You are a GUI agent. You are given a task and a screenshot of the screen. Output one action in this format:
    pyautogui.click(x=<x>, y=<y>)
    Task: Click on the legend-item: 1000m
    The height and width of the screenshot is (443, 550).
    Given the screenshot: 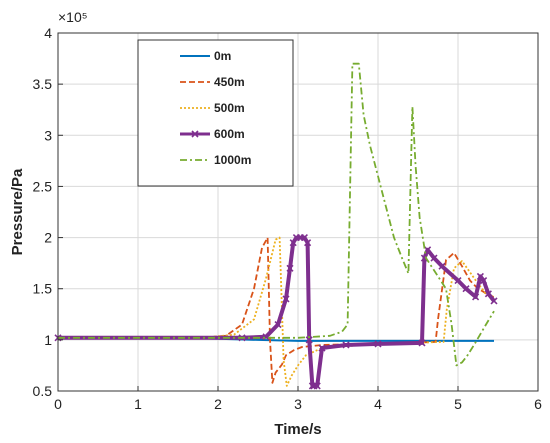 What is the action you would take?
    pyautogui.click(x=215, y=160)
    